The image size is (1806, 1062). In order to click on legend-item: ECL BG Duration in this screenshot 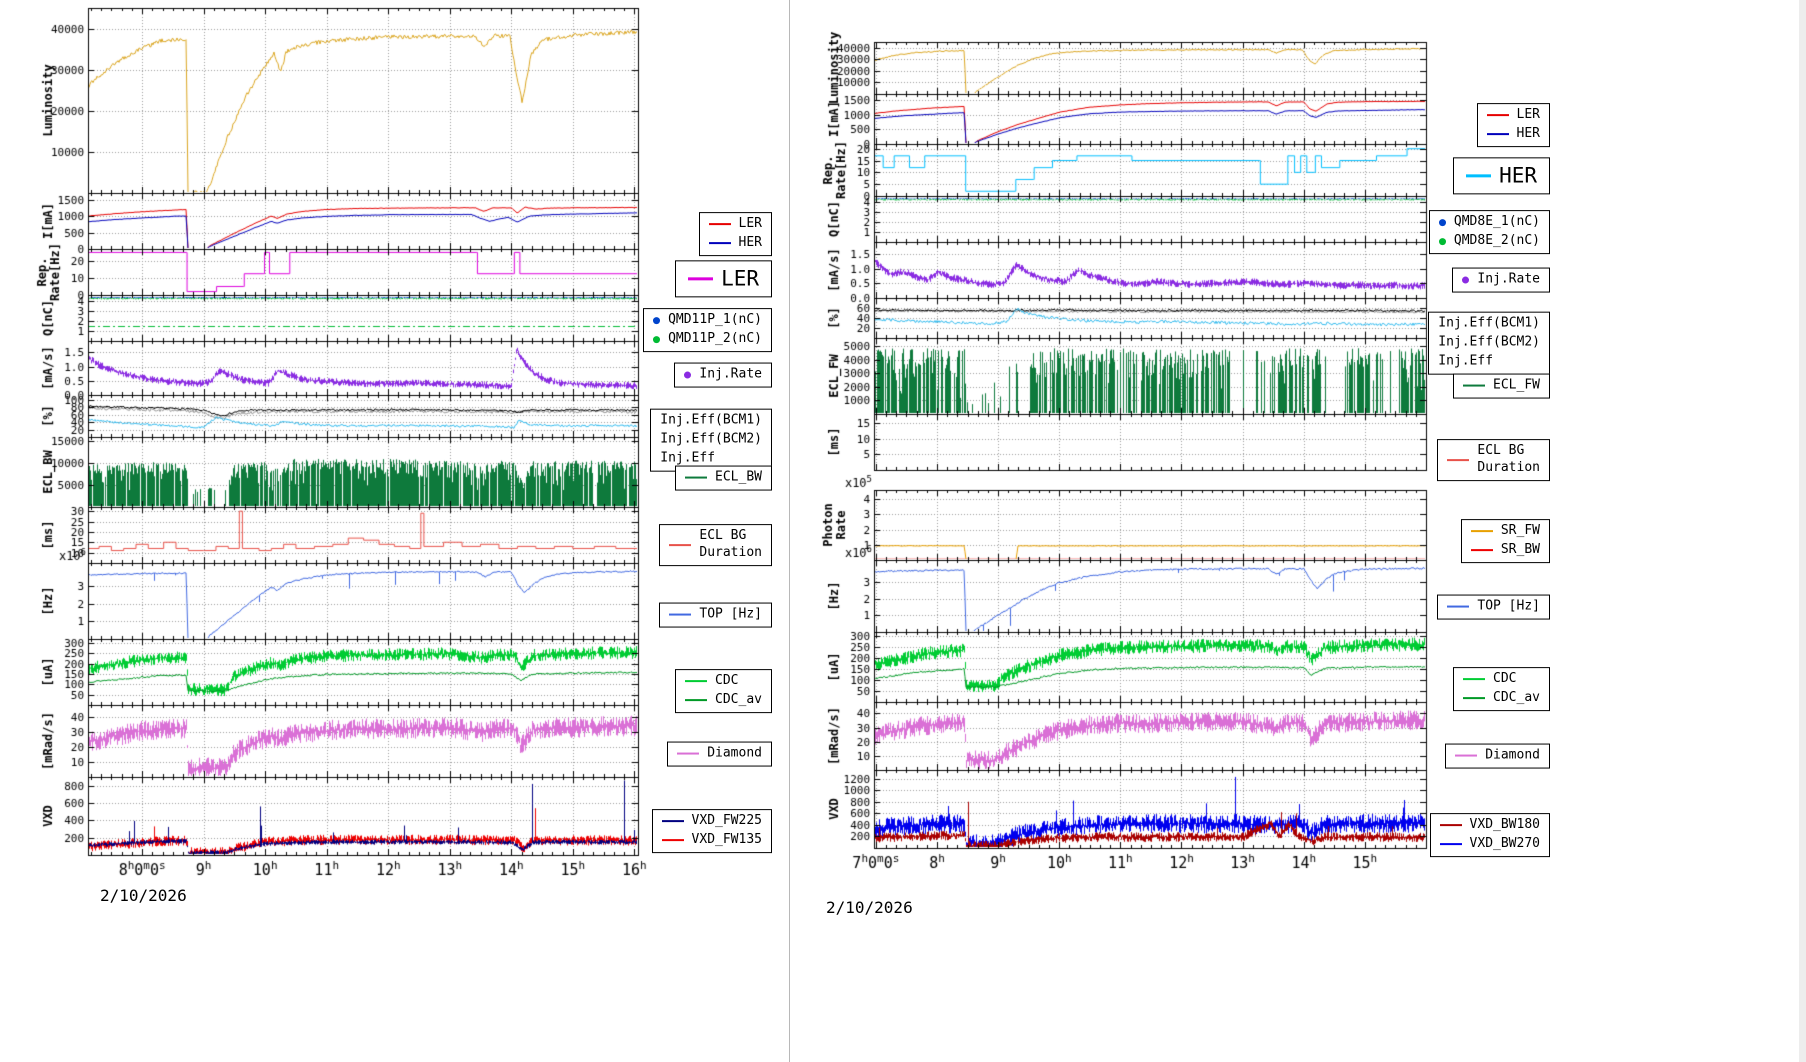, I will do `click(1493, 460)`.